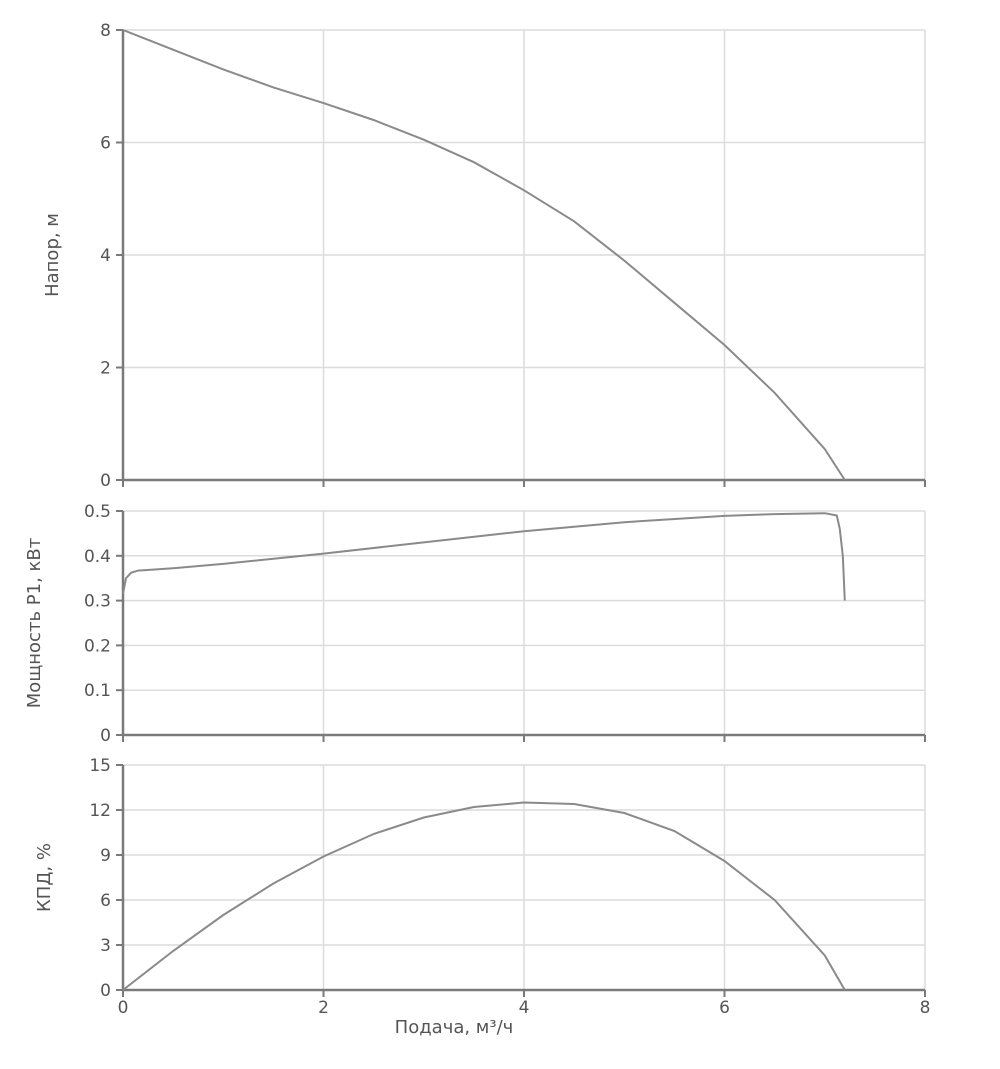 Image resolution: width=1000 pixels, height=1069 pixels. What do you see at coordinates (97, 602) in the screenshot?
I see `y-tick-label: 0.3` at bounding box center [97, 602].